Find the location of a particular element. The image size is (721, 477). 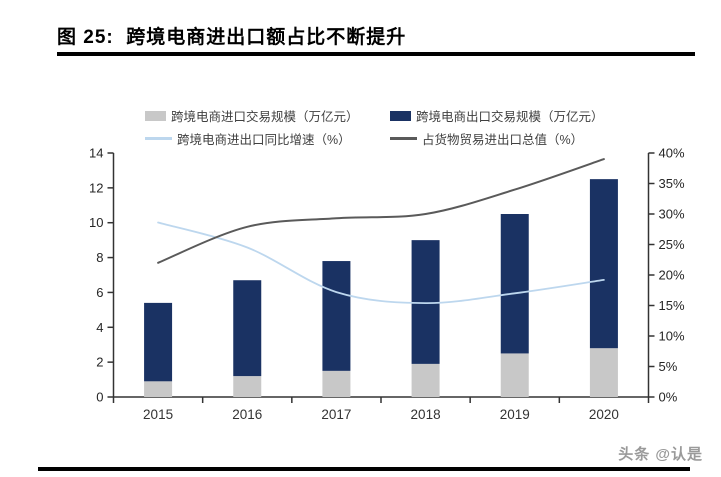

export-bar-swatch-icon is located at coordinates (400, 115).